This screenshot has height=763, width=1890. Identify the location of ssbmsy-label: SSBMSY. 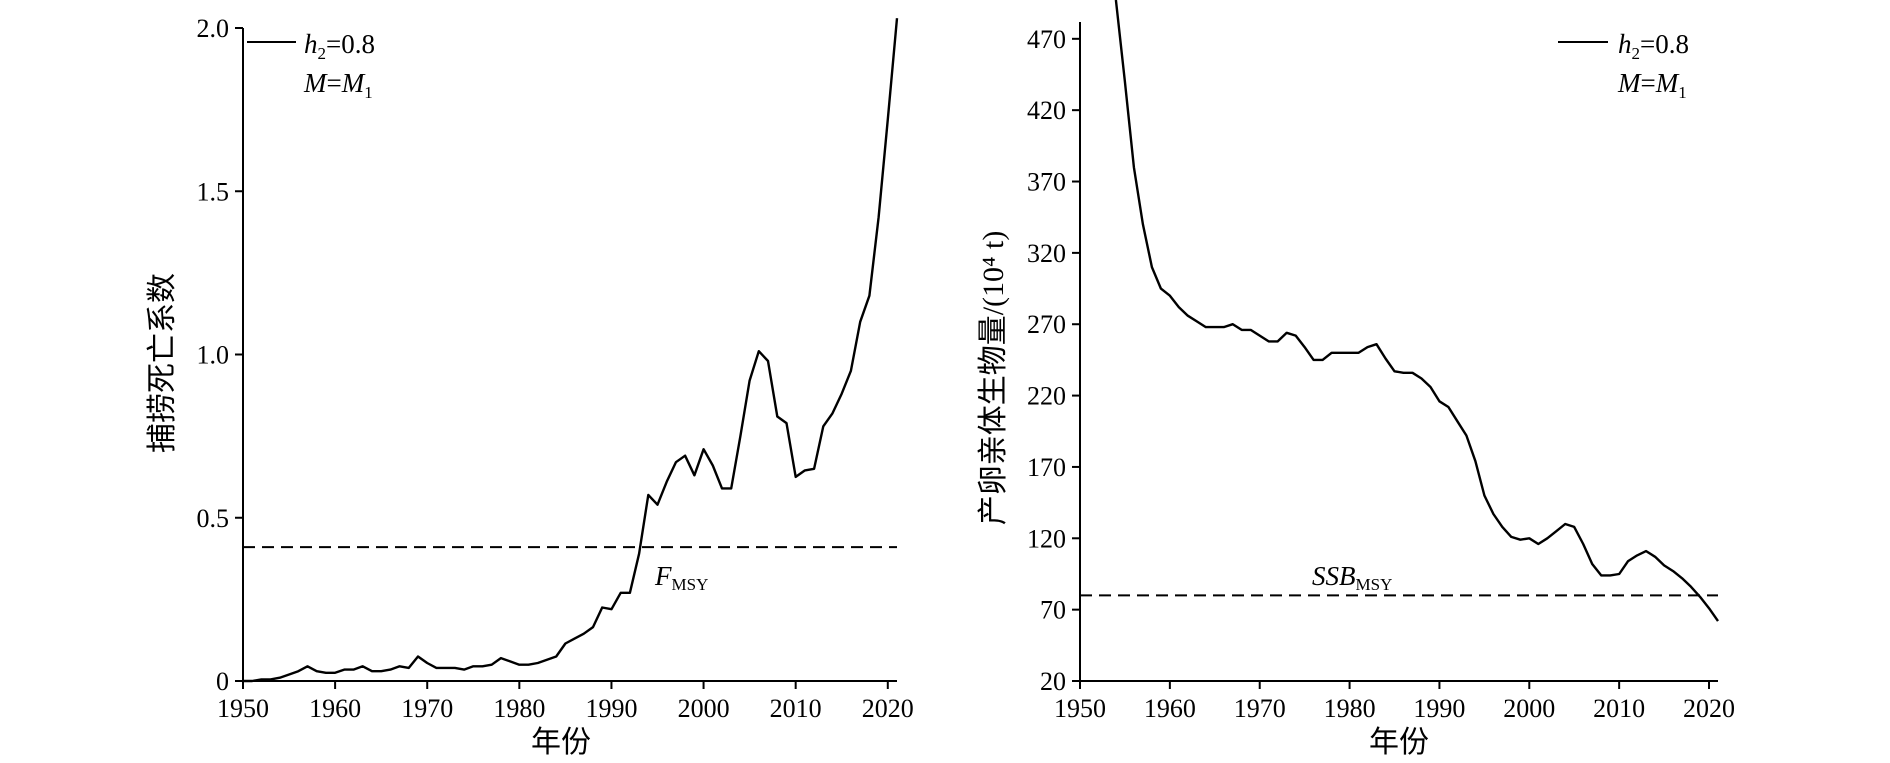
(1352, 577).